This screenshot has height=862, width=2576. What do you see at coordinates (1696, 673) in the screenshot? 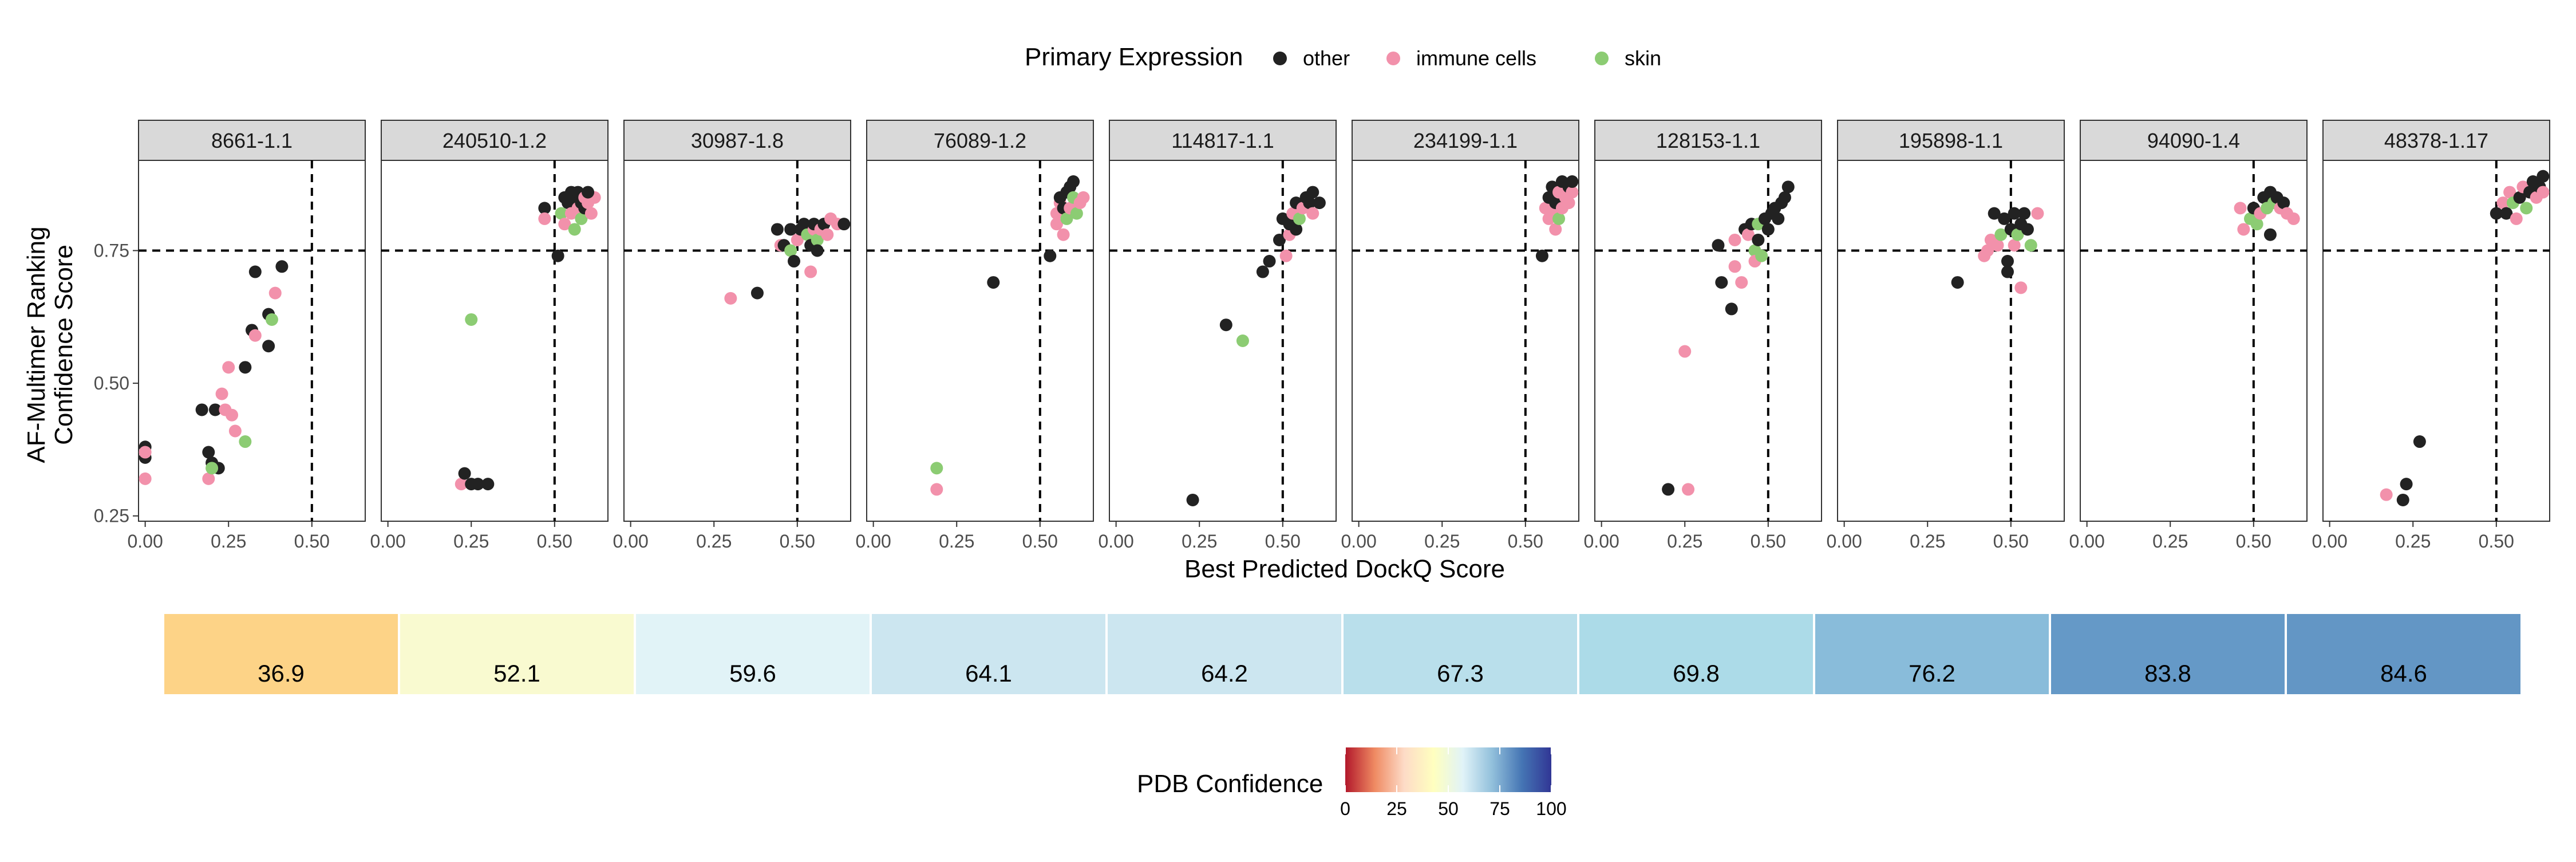
I see `pdb-confidence-value: 69.8` at bounding box center [1696, 673].